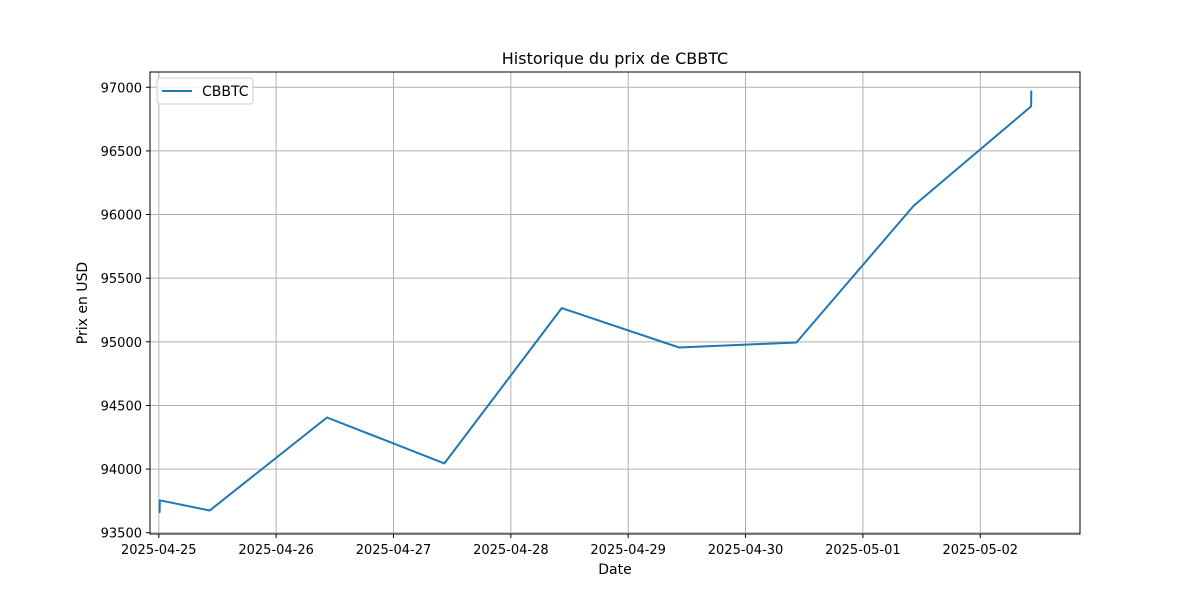 The width and height of the screenshot is (1200, 604). What do you see at coordinates (83, 303) in the screenshot?
I see `y-axis-label: Prix en USD` at bounding box center [83, 303].